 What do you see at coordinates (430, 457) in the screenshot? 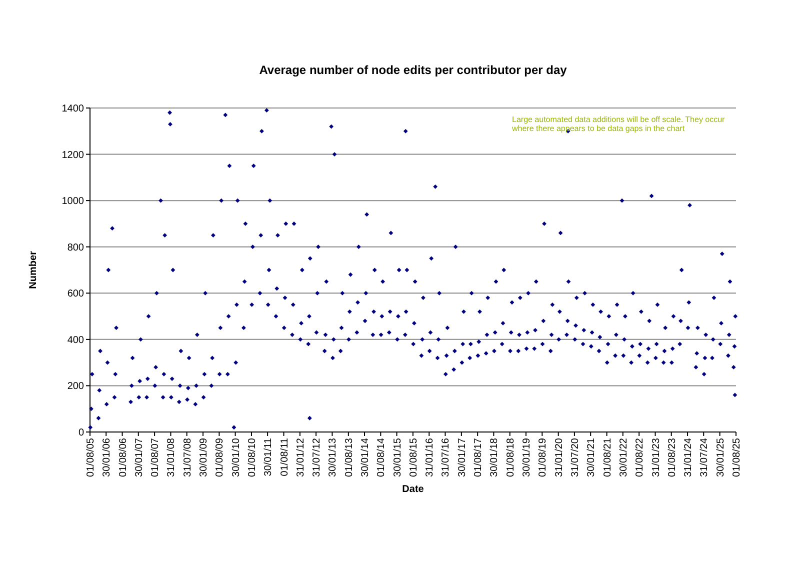
I see `x-tick-label: 31/01/16` at bounding box center [430, 457].